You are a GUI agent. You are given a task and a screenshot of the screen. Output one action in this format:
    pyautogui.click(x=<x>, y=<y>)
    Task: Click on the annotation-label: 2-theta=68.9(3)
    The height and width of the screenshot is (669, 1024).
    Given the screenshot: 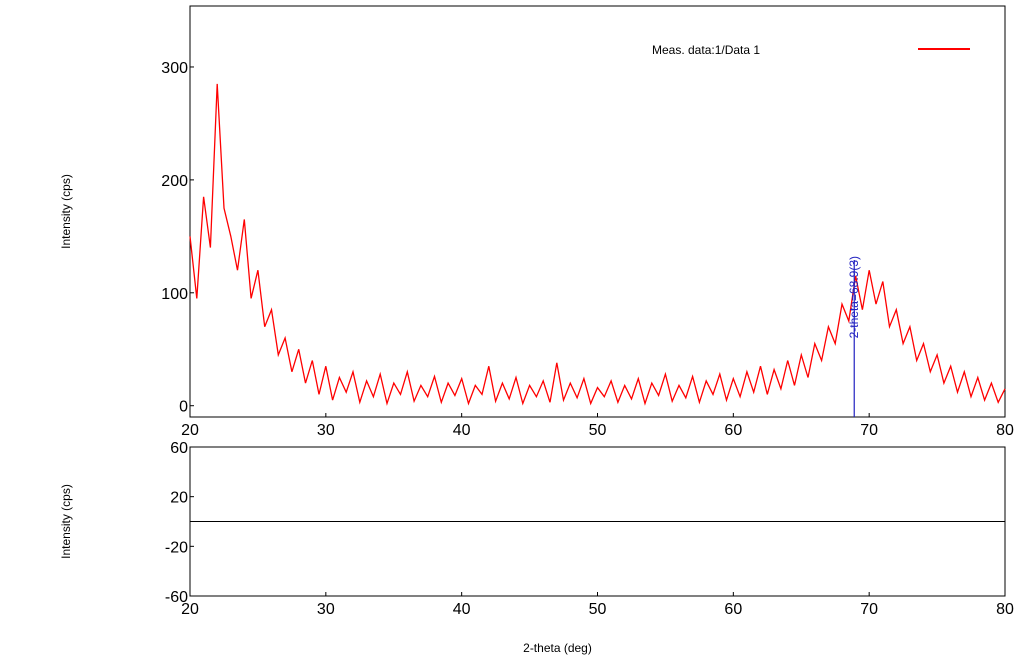 What is the action you would take?
    pyautogui.click(x=854, y=297)
    